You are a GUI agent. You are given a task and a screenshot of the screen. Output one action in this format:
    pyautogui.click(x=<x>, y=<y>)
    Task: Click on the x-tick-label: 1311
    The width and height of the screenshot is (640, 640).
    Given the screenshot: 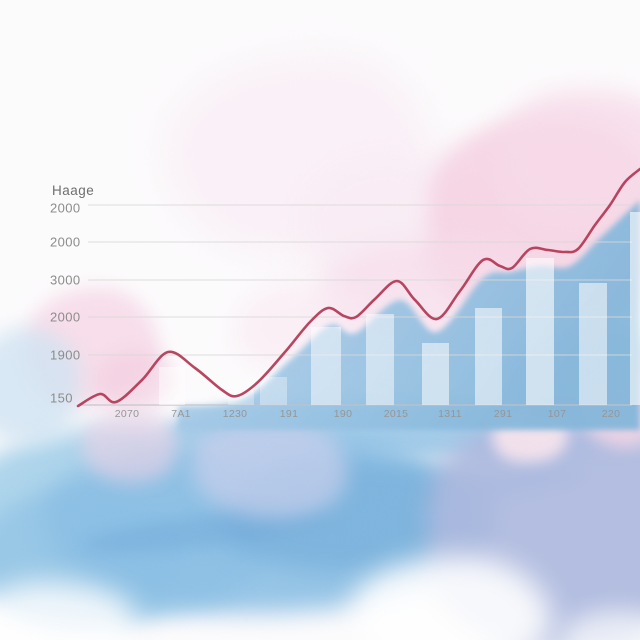 What is the action you would take?
    pyautogui.click(x=450, y=414)
    